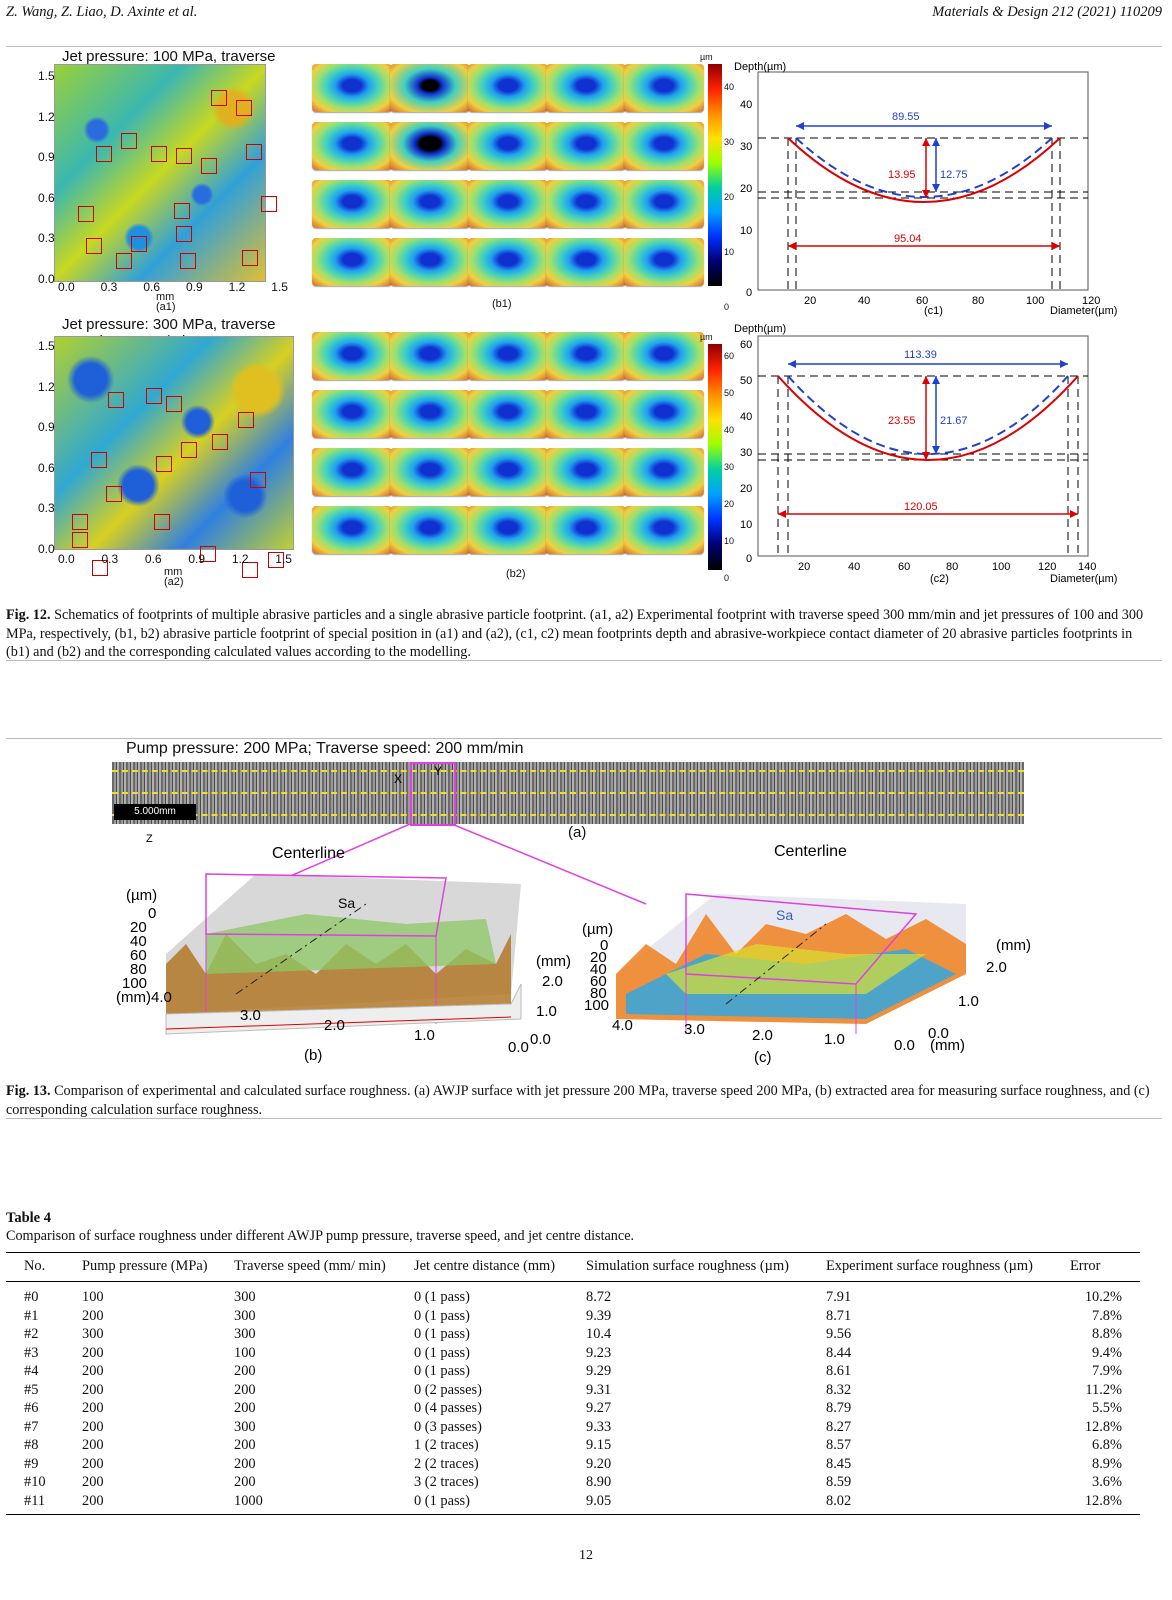 This screenshot has height=1600, width=1172. I want to click on page-number: 12, so click(586, 1555).